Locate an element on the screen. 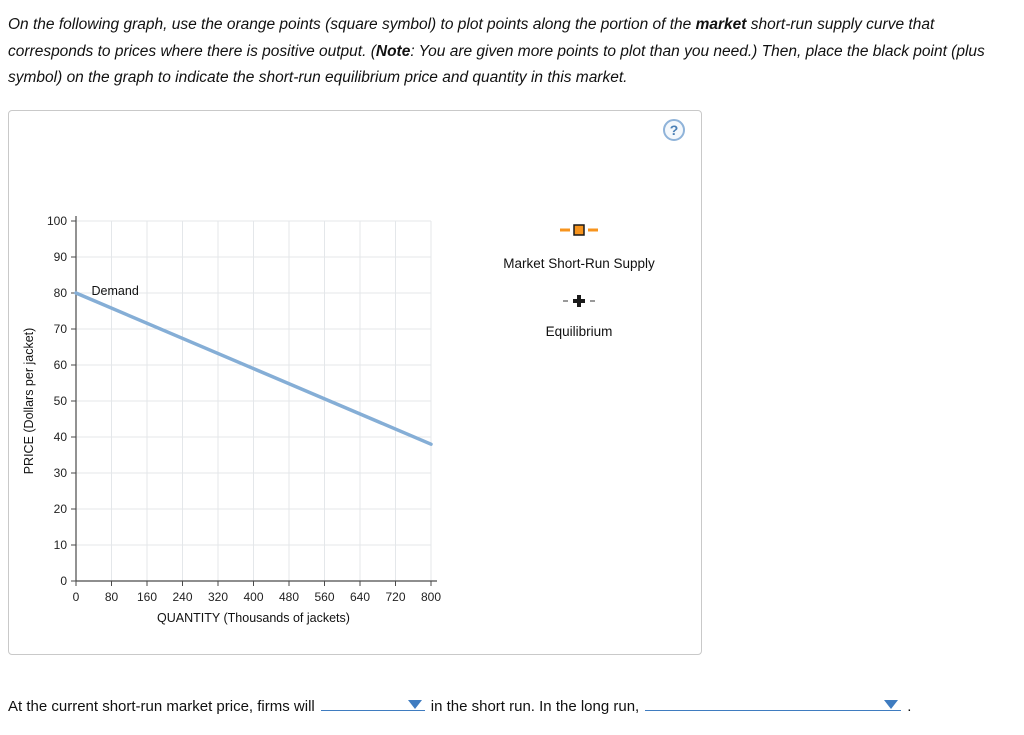  equilibrium-point-icon is located at coordinates (579, 303).